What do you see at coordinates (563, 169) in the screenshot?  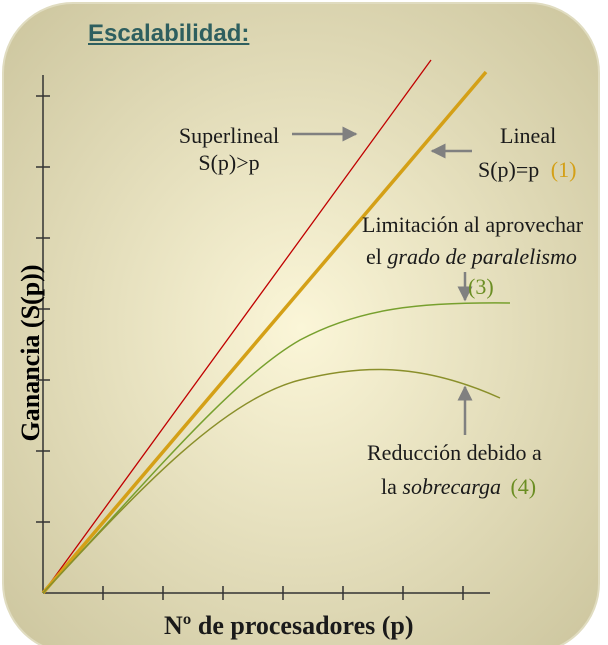 I see `lineal-number: (1)` at bounding box center [563, 169].